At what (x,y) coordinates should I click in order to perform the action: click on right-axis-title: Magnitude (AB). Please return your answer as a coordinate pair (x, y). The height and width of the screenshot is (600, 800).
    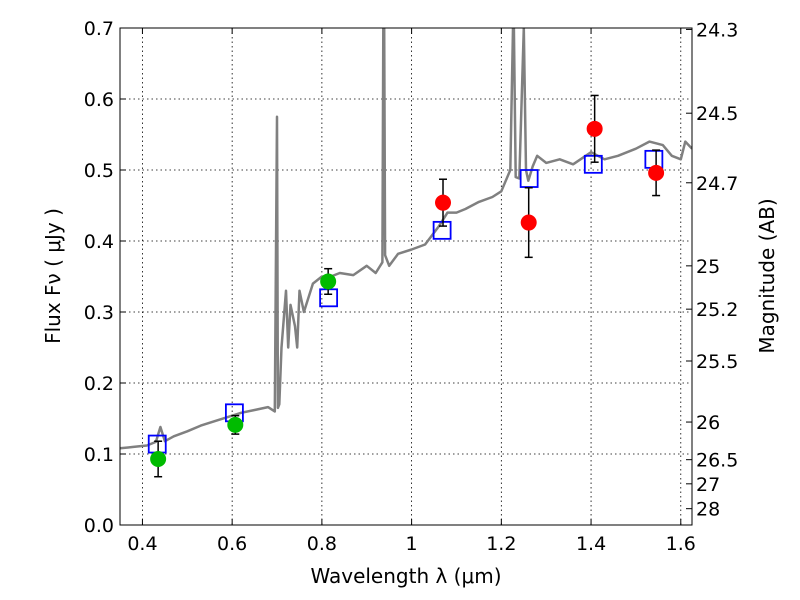
    Looking at the image, I should click on (767, 275).